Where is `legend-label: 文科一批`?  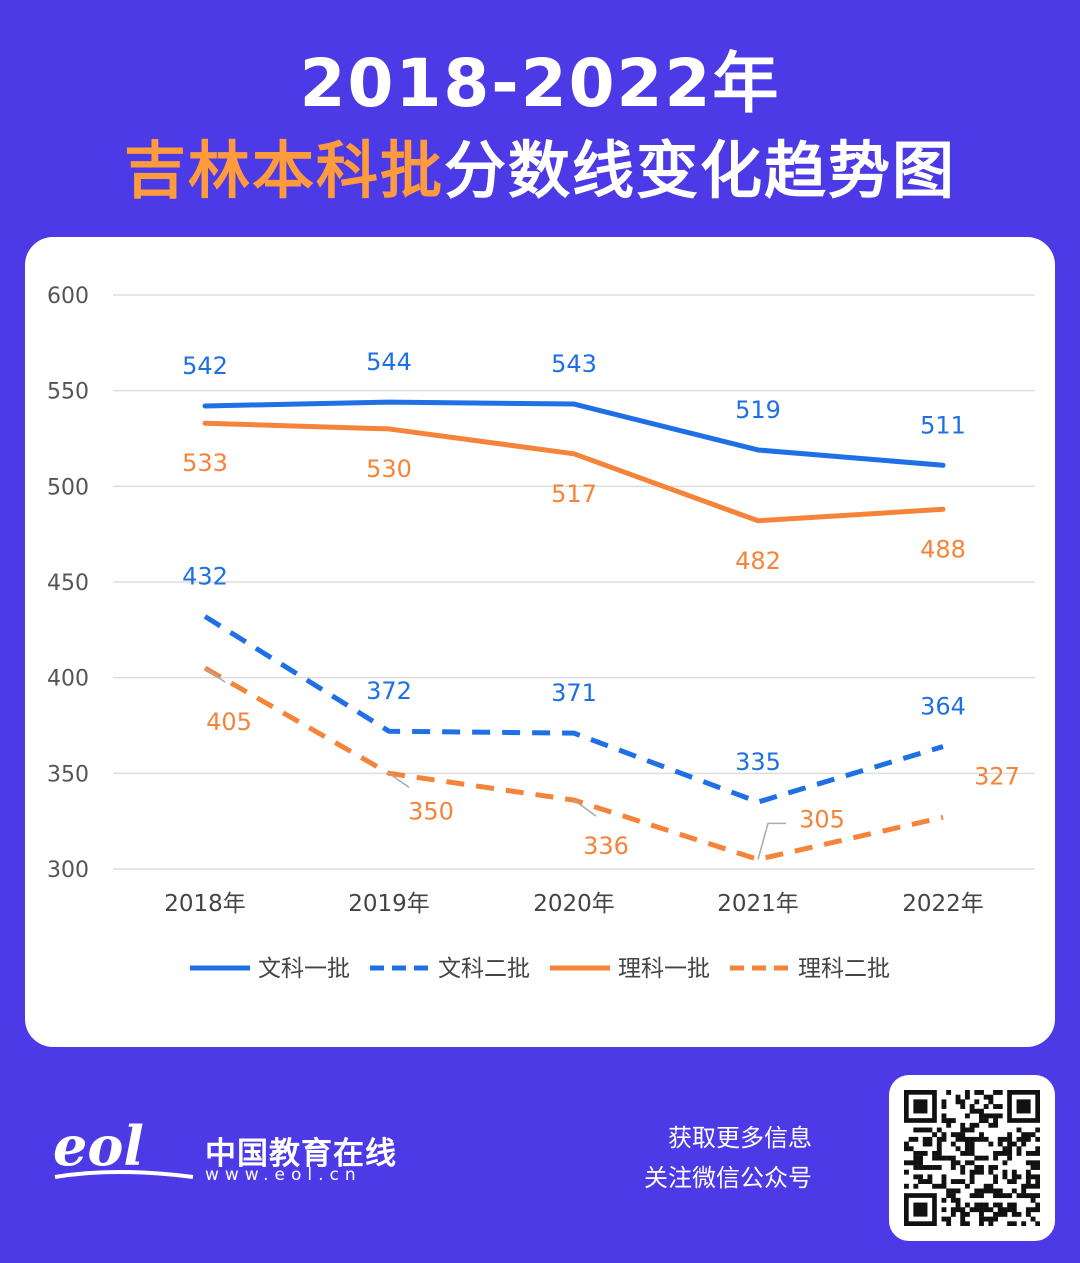 legend-label: 文科一批 is located at coordinates (304, 969).